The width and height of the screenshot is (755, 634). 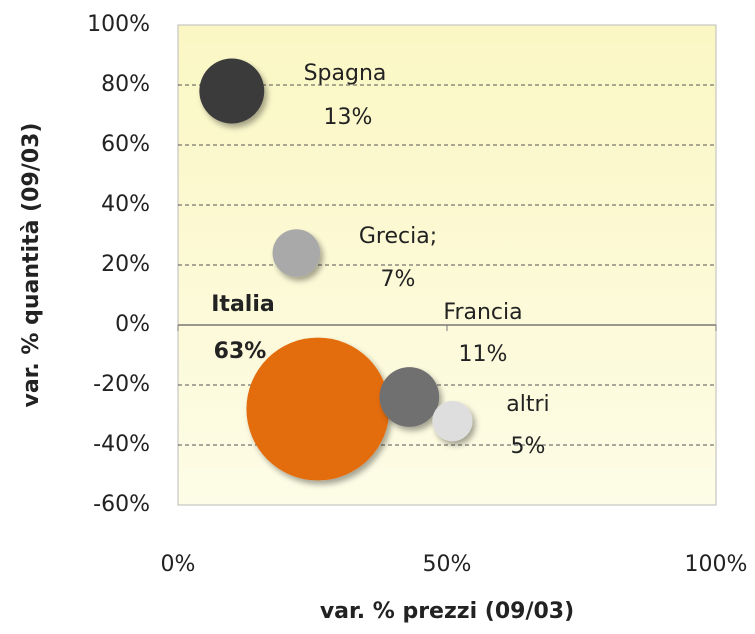 I want to click on y-tick-label: 40%, so click(x=125, y=204).